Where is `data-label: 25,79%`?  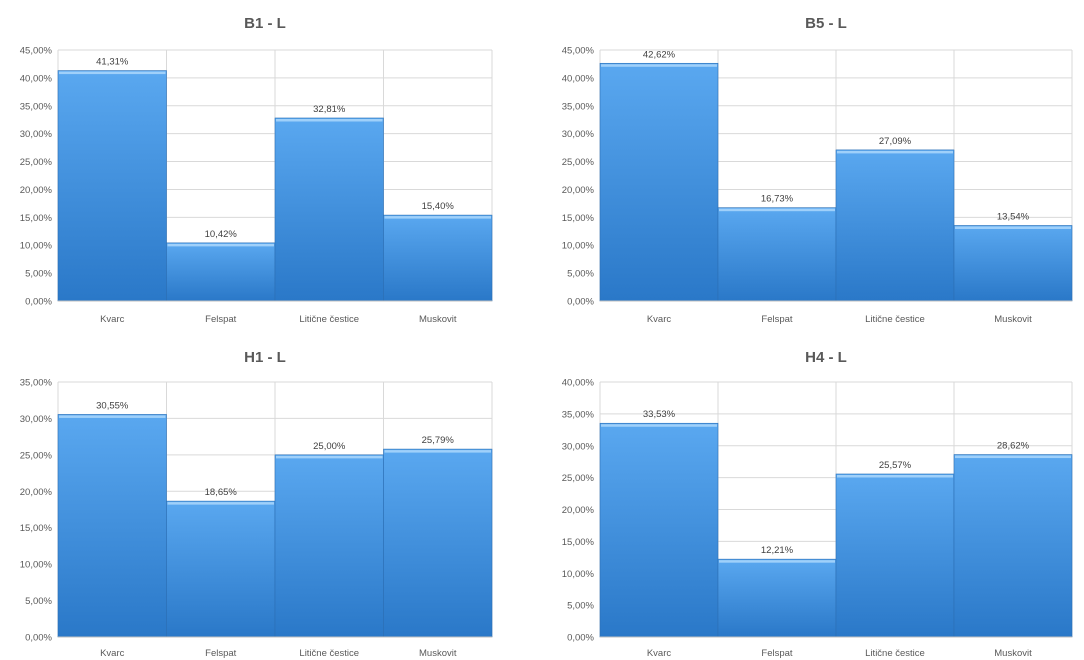 data-label: 25,79% is located at coordinates (438, 440).